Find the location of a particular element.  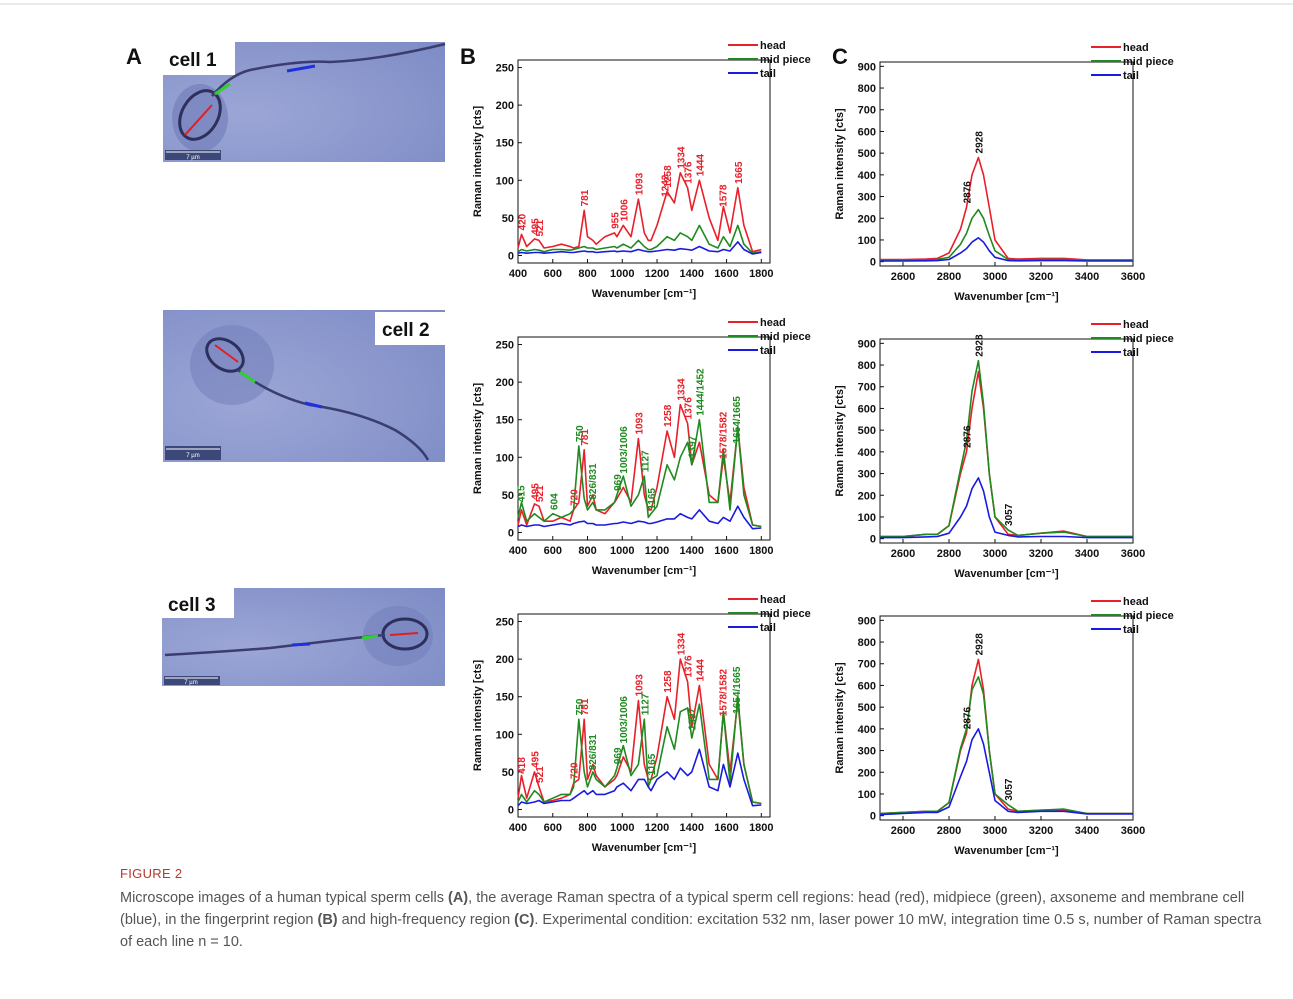

peak-label: 418 is located at coordinates (522, 765).